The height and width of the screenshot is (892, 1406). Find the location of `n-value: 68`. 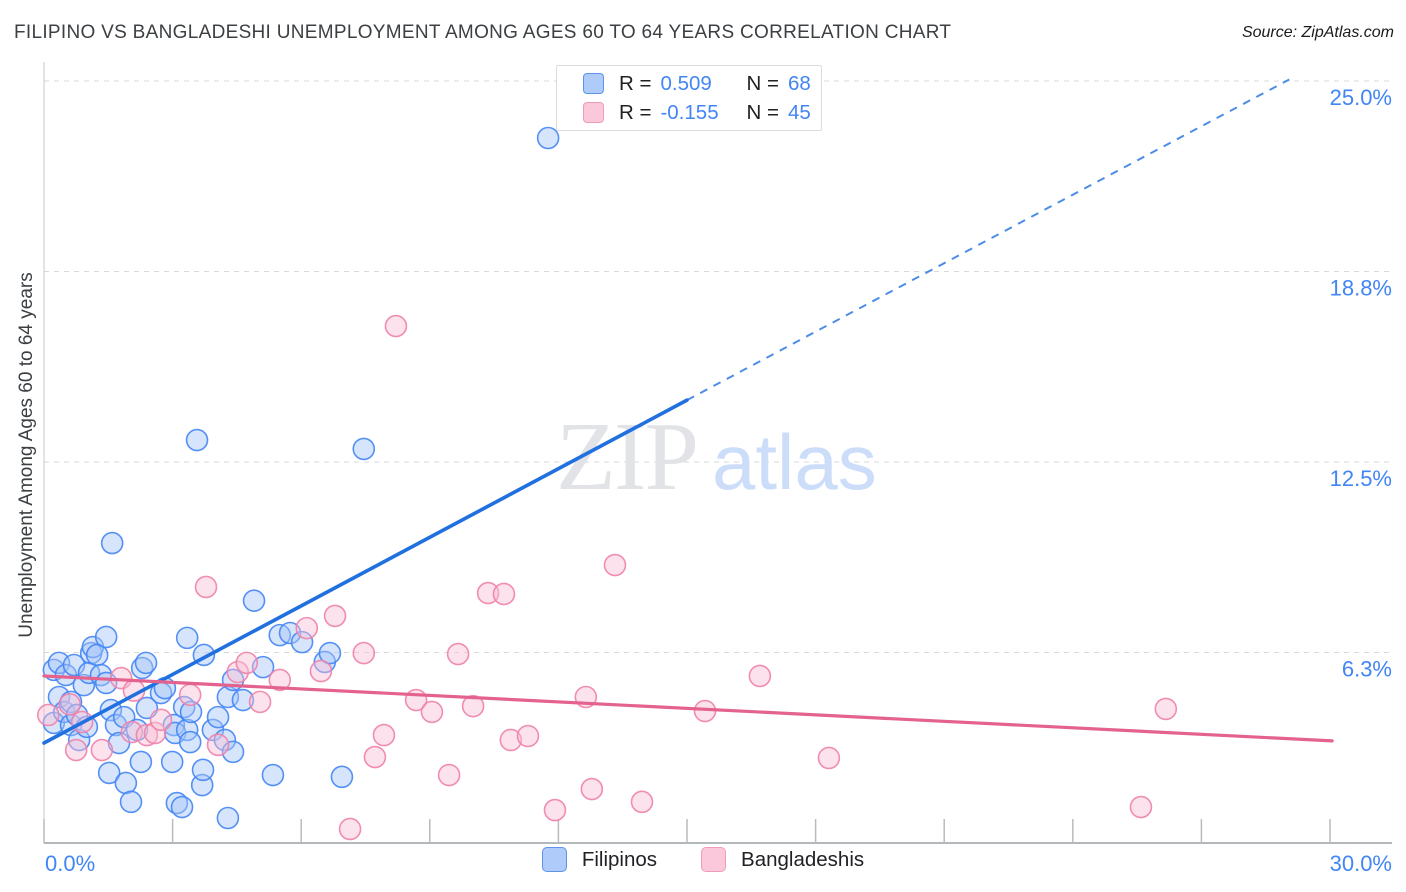

n-value: 68 is located at coordinates (799, 83).